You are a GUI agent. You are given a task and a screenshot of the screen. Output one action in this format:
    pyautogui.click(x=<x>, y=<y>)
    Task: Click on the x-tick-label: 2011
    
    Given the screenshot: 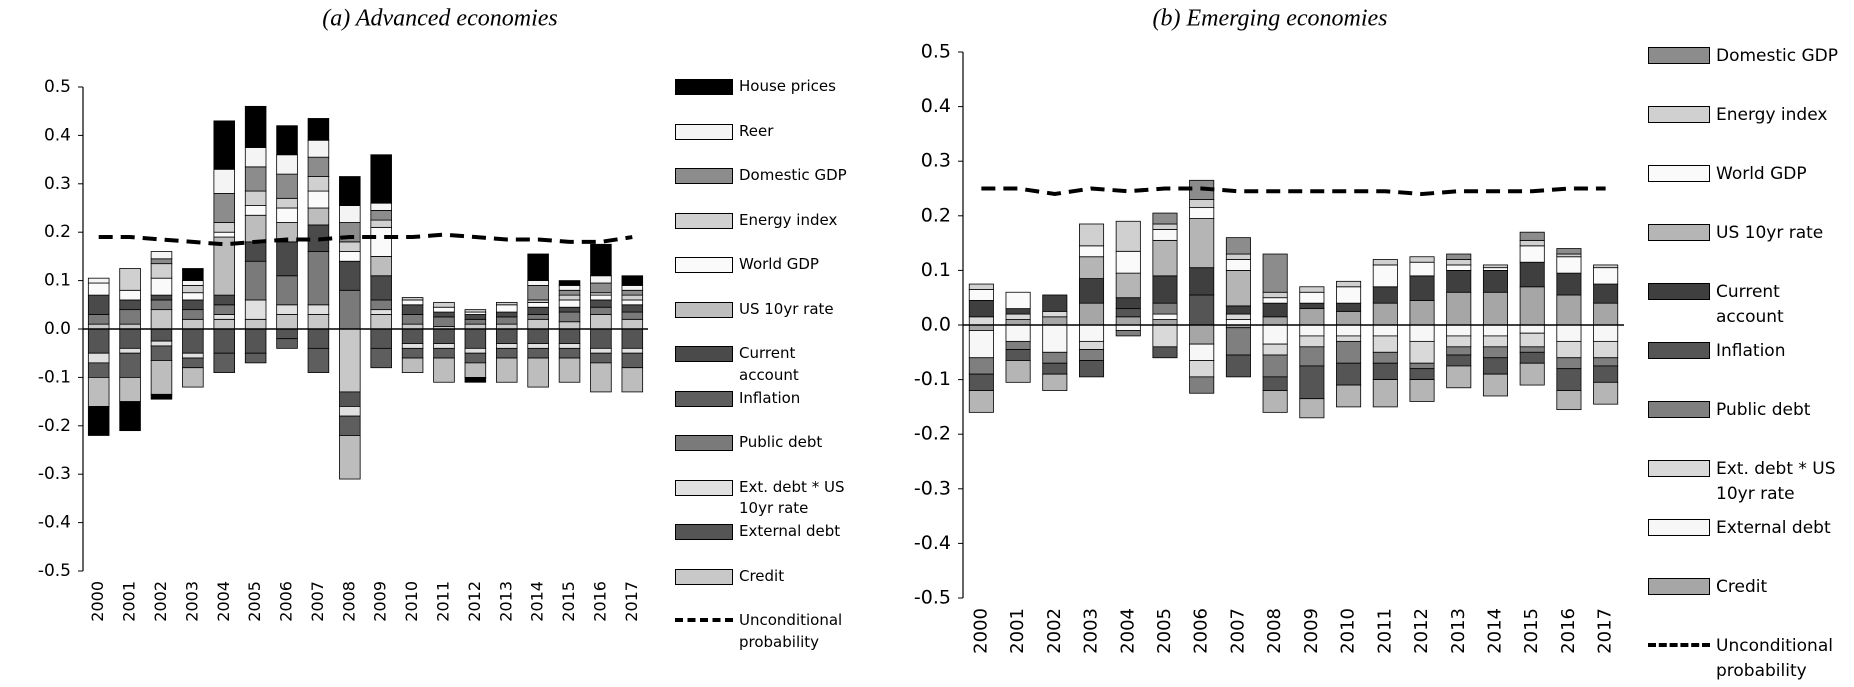 What is the action you would take?
    pyautogui.click(x=1384, y=631)
    